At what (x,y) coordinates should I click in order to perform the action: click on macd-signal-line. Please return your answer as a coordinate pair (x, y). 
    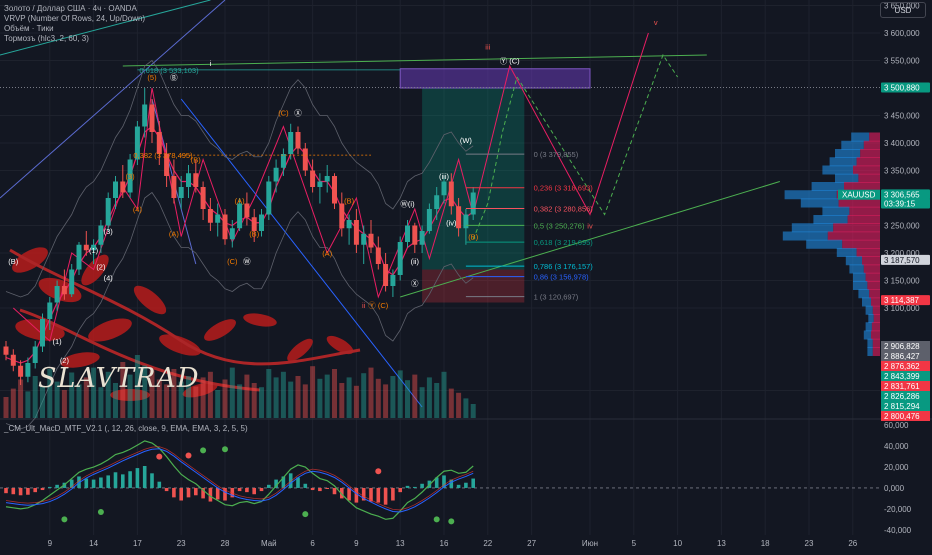
    Looking at the image, I should click on (239, 480).